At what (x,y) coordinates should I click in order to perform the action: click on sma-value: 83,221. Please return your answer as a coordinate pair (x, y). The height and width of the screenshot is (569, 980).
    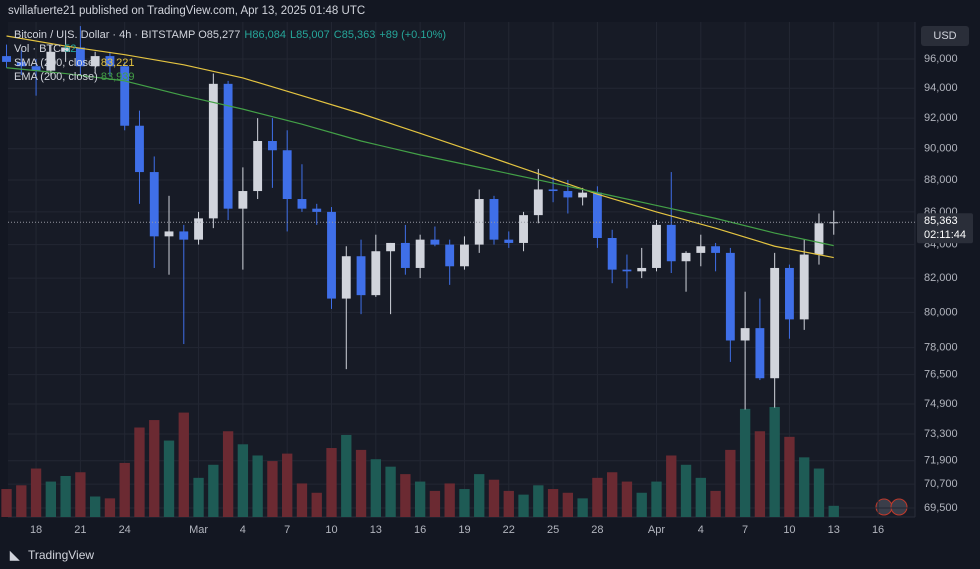
    Looking at the image, I should click on (117, 63).